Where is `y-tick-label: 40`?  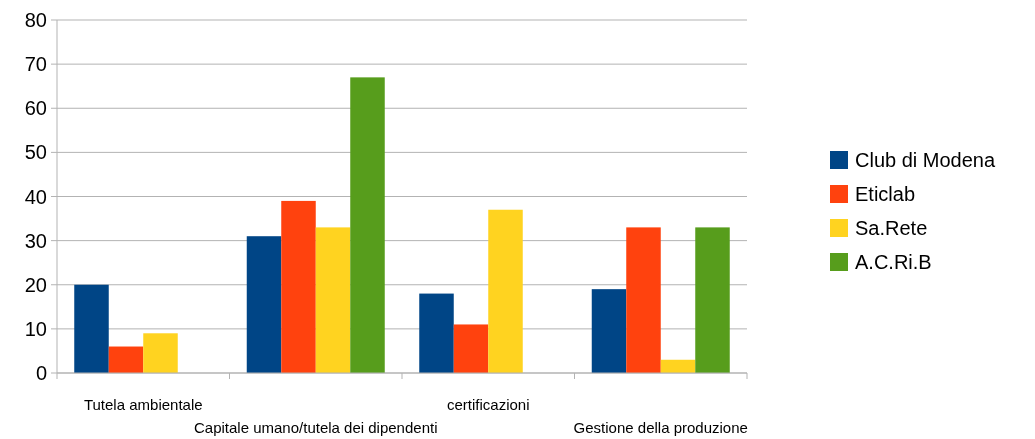 y-tick-label: 40 is located at coordinates (35, 196).